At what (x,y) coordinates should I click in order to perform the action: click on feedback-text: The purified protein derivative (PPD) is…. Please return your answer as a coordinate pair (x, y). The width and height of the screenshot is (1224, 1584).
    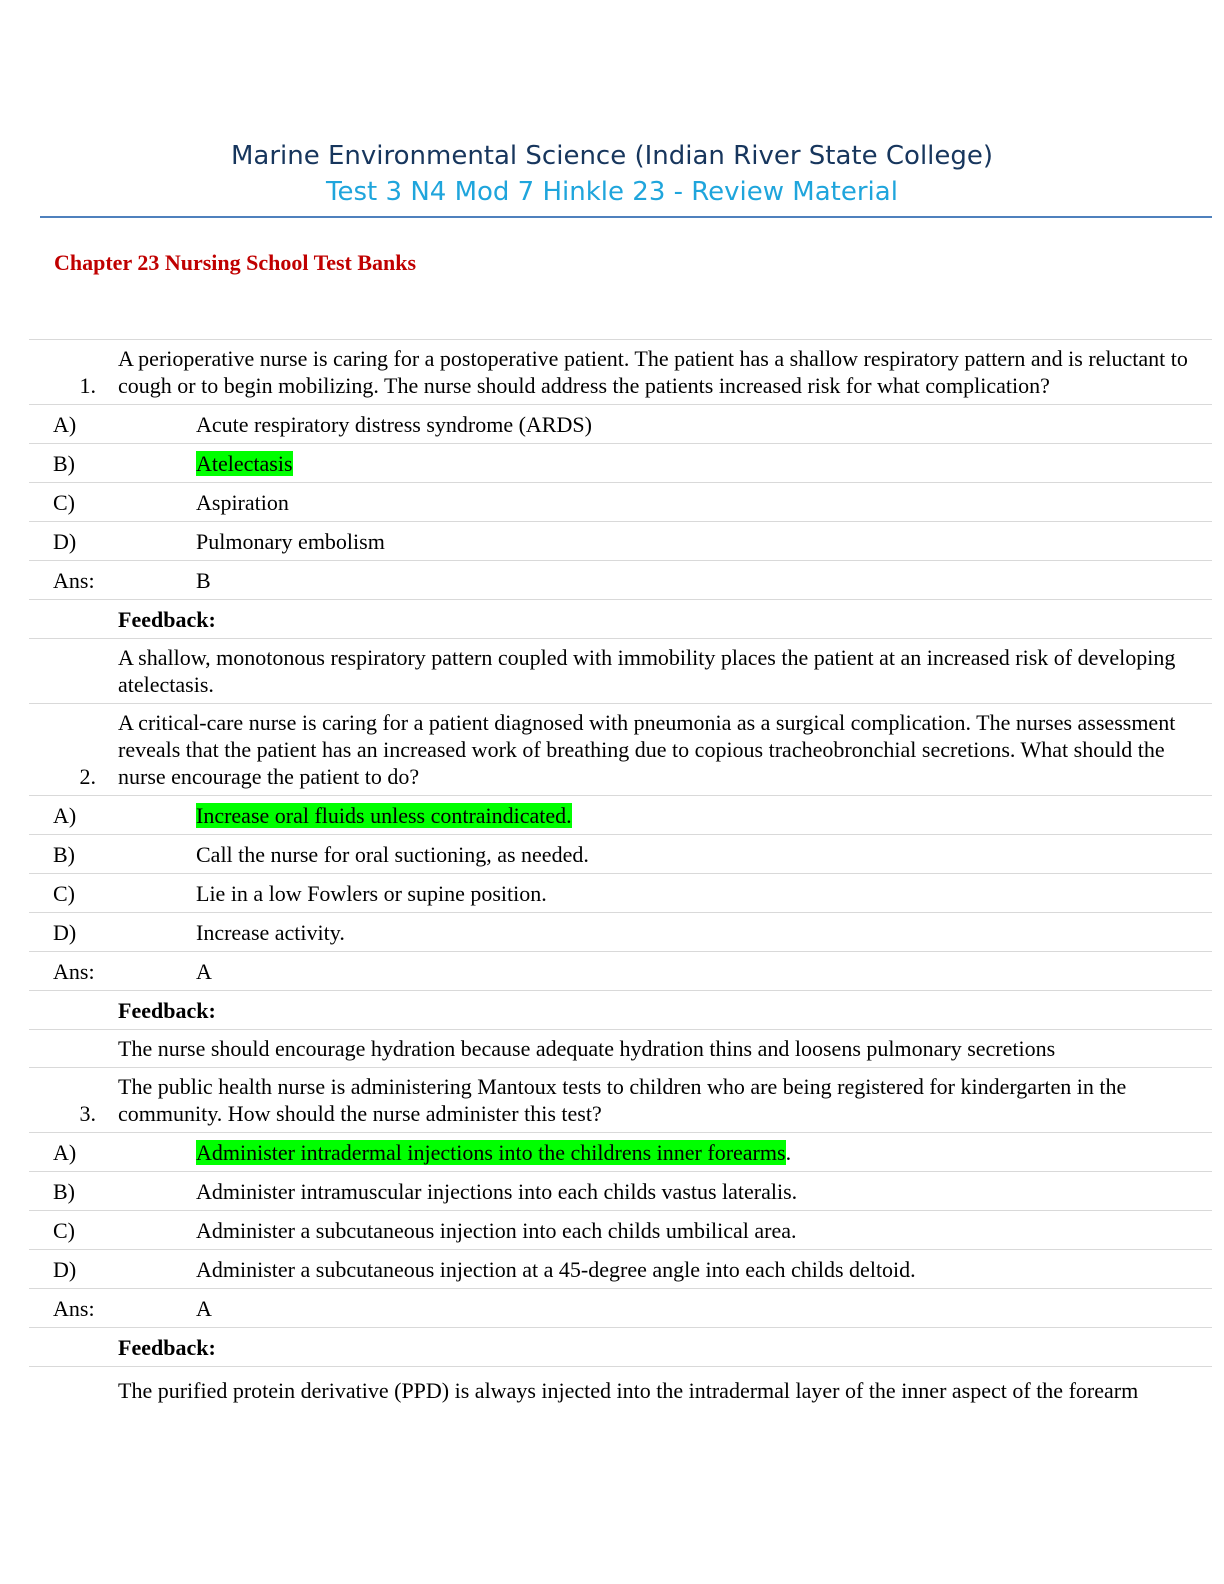
    Looking at the image, I should click on (628, 1390).